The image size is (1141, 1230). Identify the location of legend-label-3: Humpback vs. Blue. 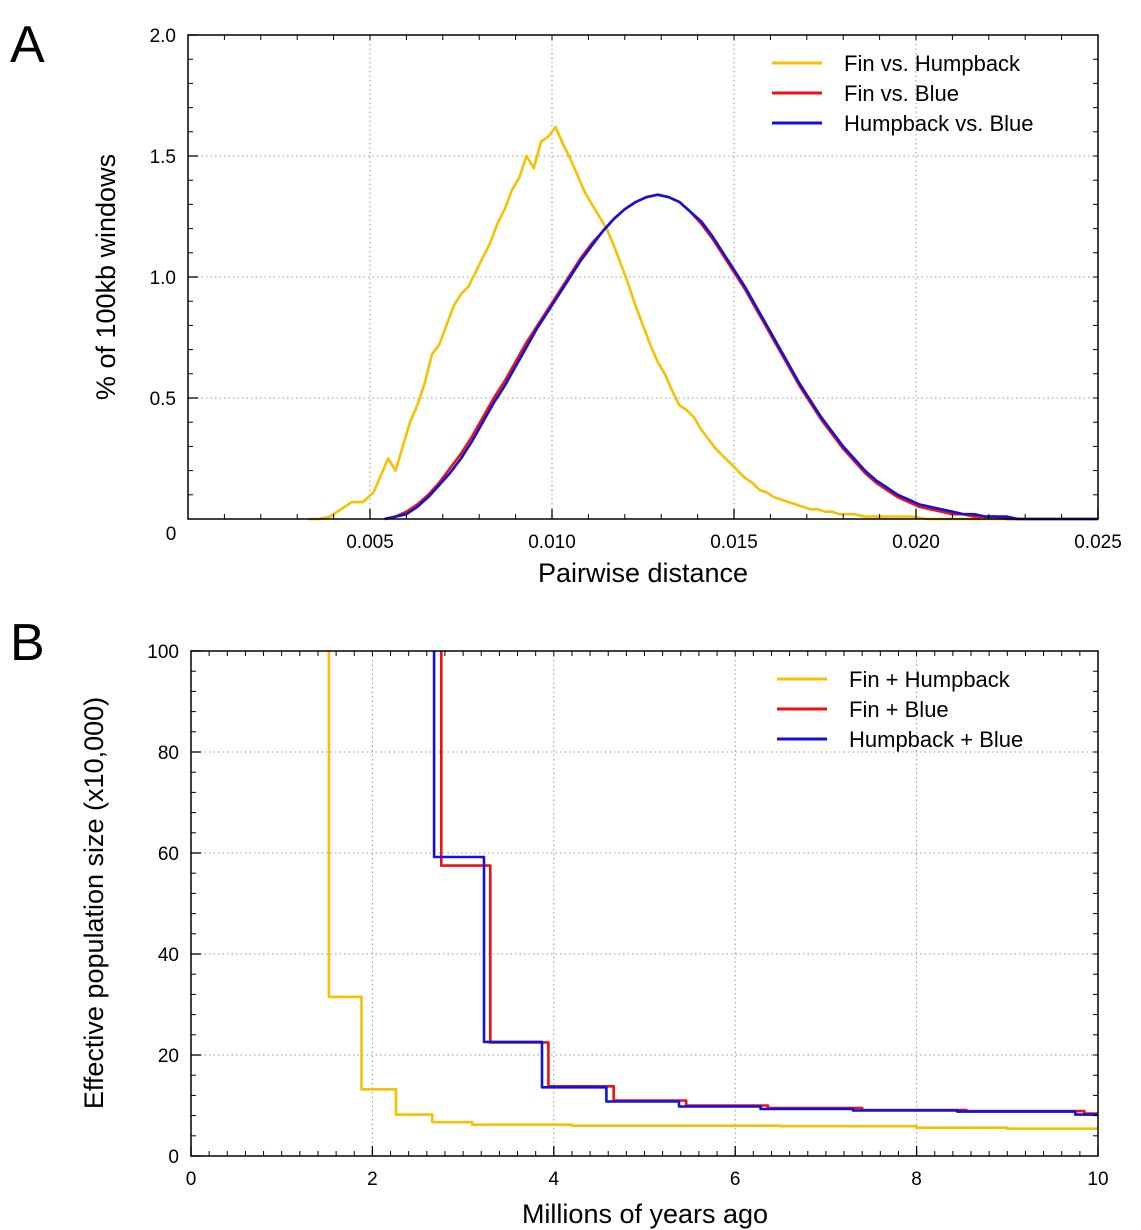
(939, 123).